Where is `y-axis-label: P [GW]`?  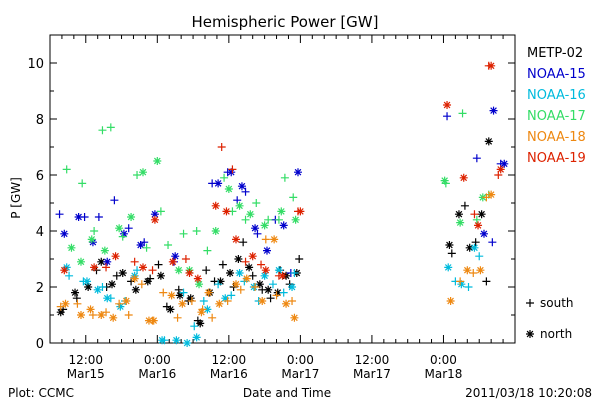
y-axis-label: P [GW] is located at coordinates (16, 198).